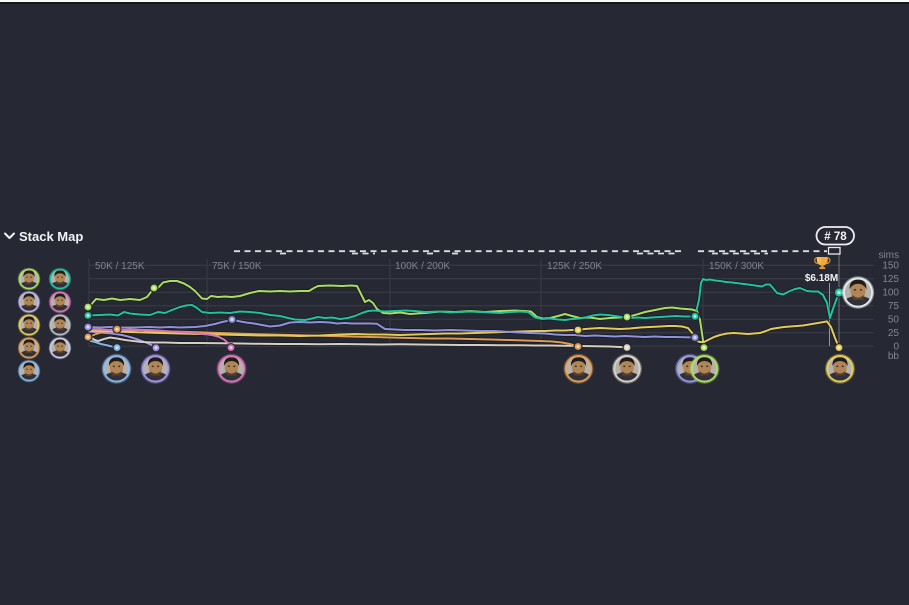 The height and width of the screenshot is (605, 909). Describe the element at coordinates (51, 236) in the screenshot. I see `svg-text: Stack Map` at that location.